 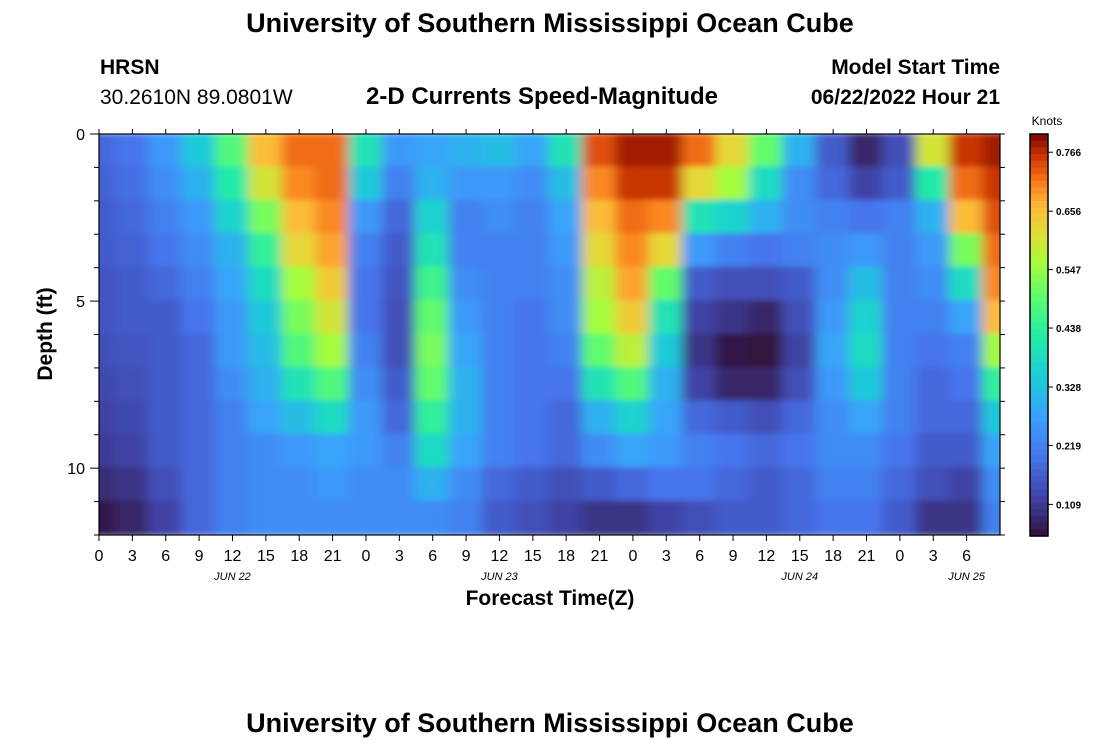 What do you see at coordinates (500, 556) in the screenshot?
I see `x-tick-label: 12` at bounding box center [500, 556].